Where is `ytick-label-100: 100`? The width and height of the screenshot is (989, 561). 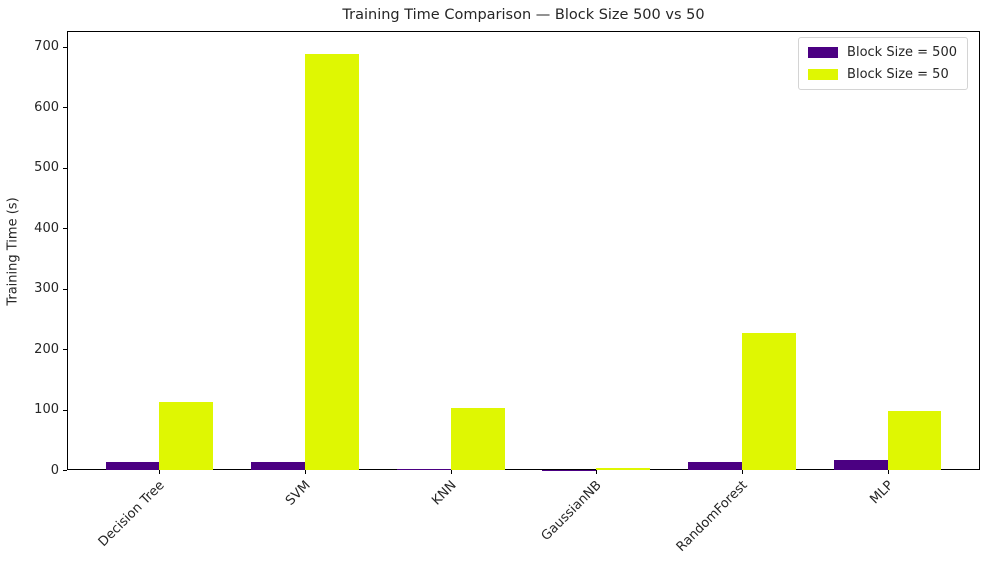 ytick-label-100: 100 is located at coordinates (46, 410).